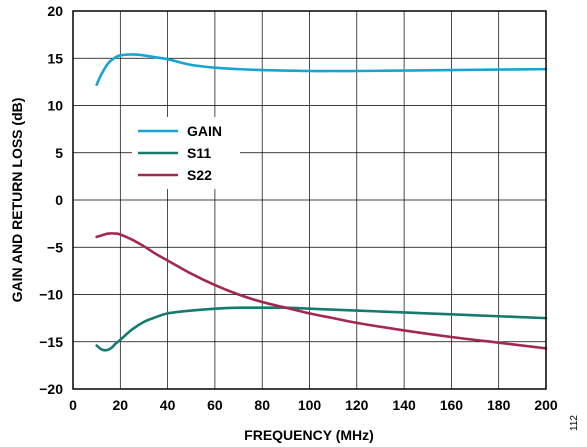  Describe the element at coordinates (452, 405) in the screenshot. I see `x-tick-label: 160` at that location.